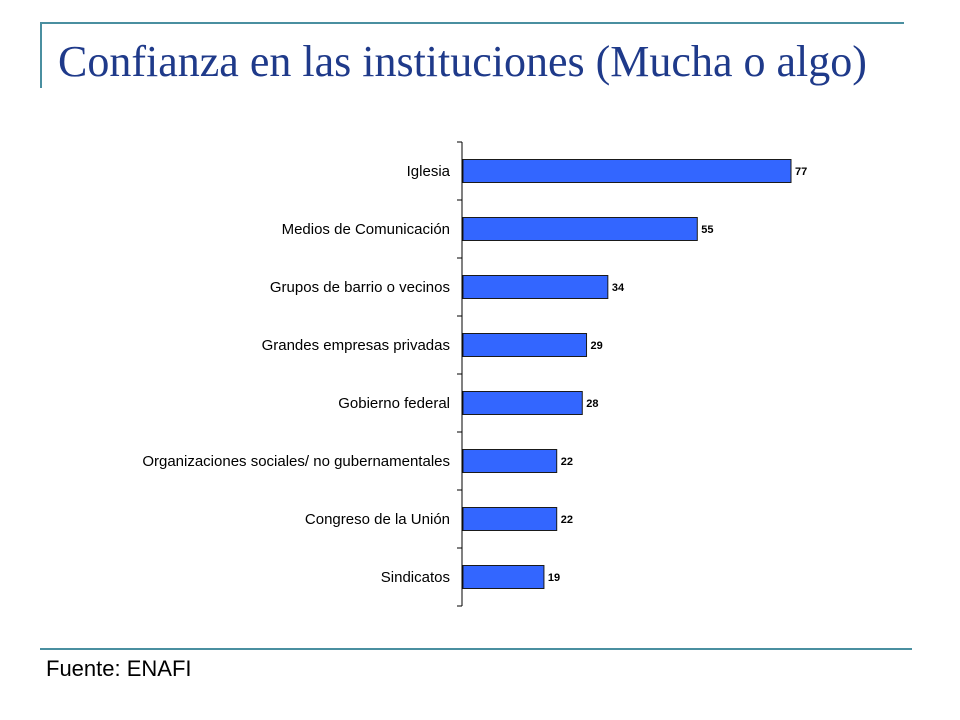  Describe the element at coordinates (618, 288) in the screenshot. I see `data-label: 34` at that location.